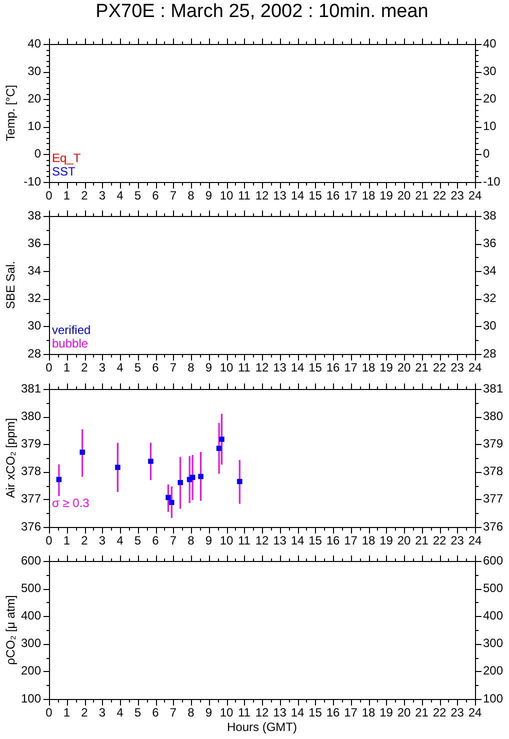  I want to click on y-tick-label: 200, so click(31, 671).